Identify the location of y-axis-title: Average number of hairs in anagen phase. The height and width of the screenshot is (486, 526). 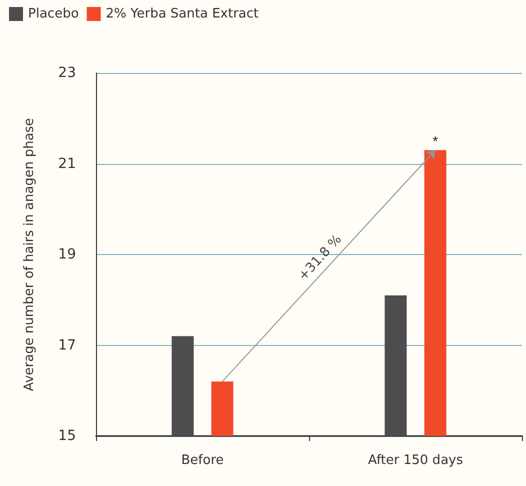
(29, 255).